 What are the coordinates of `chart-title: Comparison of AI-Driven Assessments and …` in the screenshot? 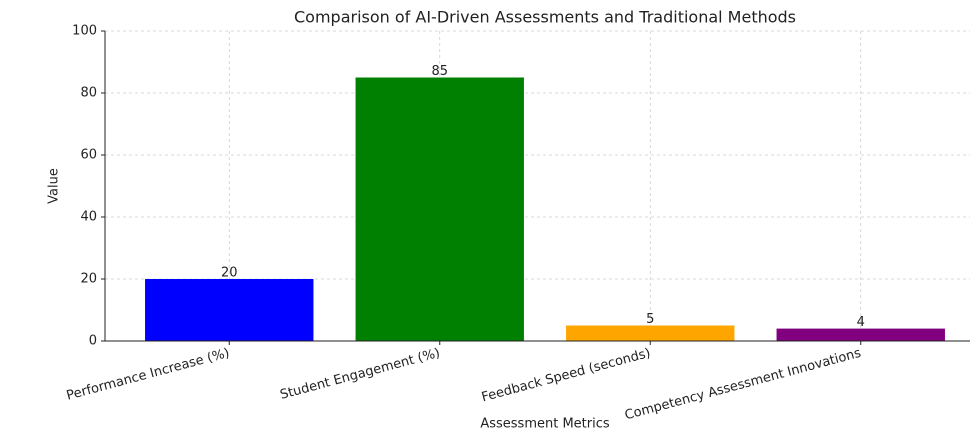 It's located at (545, 17).